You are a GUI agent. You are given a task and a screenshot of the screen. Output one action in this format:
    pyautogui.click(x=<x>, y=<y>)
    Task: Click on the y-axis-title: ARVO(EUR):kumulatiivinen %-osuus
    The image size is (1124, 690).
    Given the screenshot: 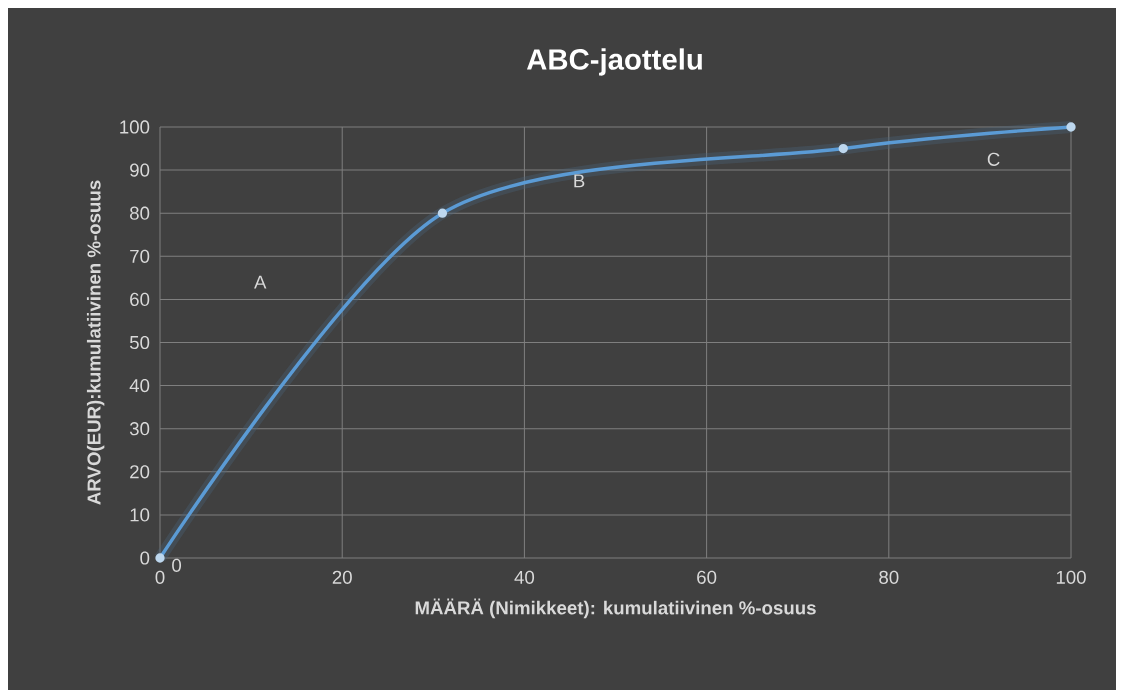 What is the action you would take?
    pyautogui.click(x=95, y=342)
    